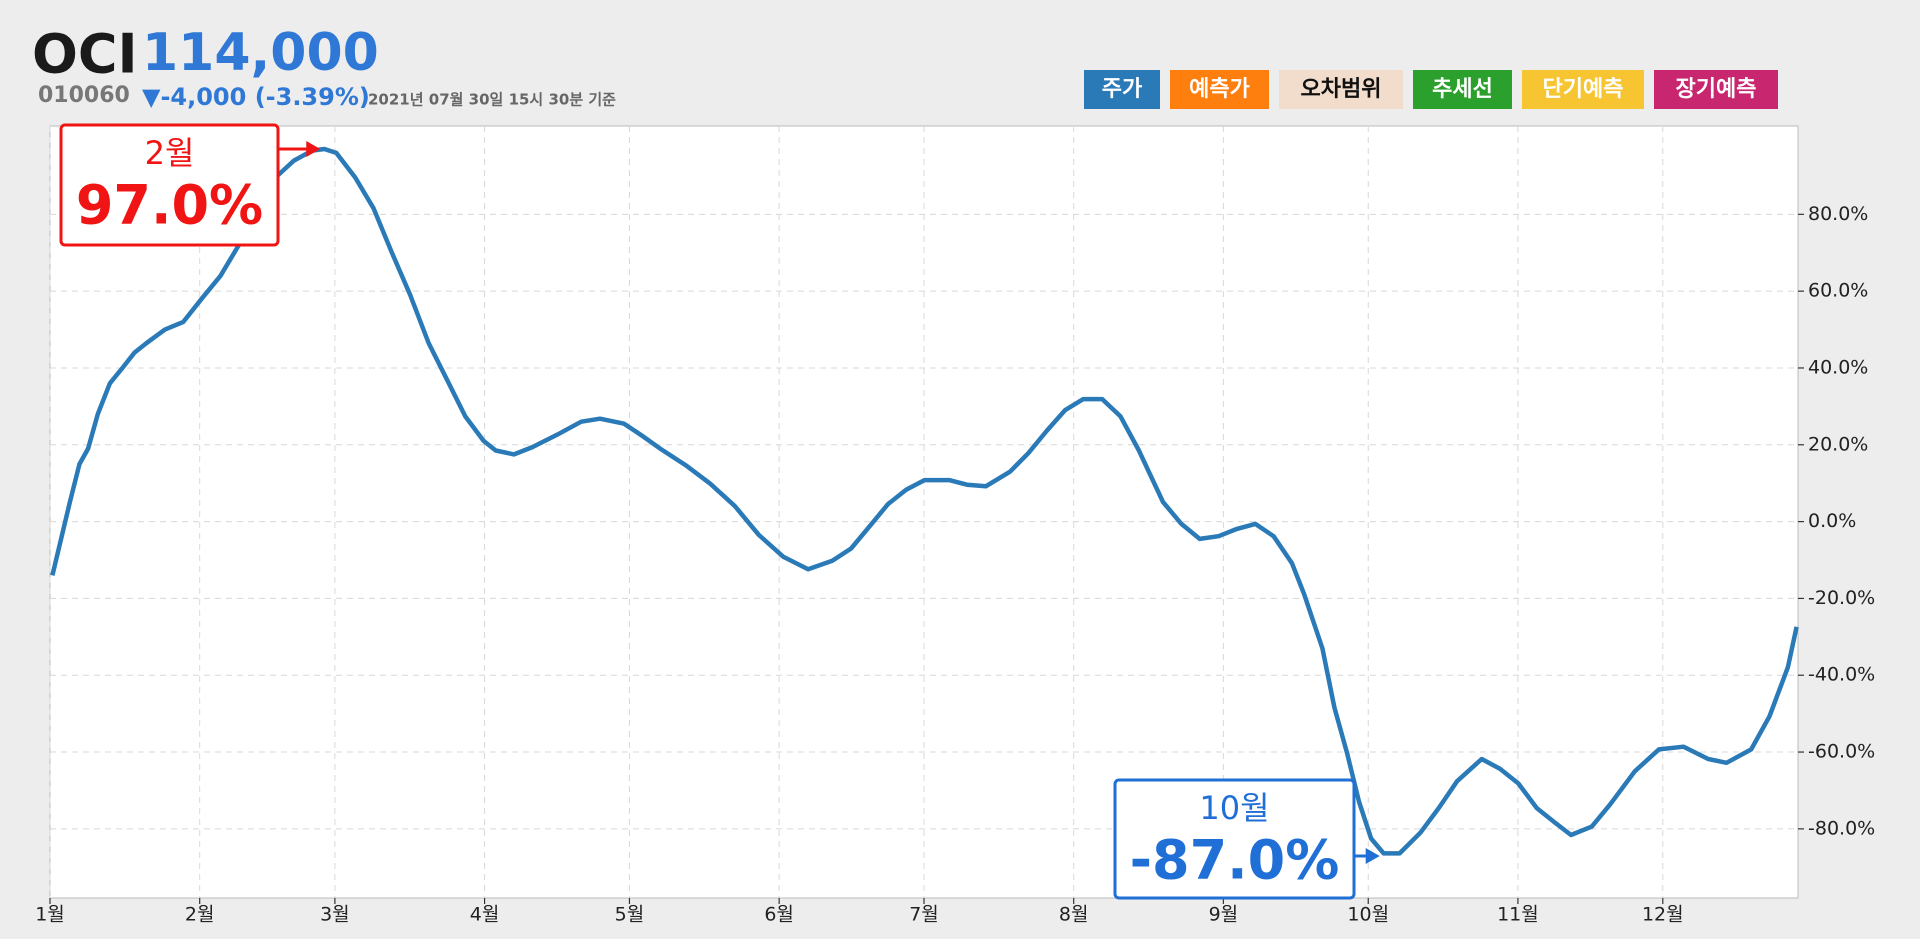 This screenshot has width=1920, height=939. What do you see at coordinates (1224, 915) in the screenshot?
I see `x-tick-label: 9월` at bounding box center [1224, 915].